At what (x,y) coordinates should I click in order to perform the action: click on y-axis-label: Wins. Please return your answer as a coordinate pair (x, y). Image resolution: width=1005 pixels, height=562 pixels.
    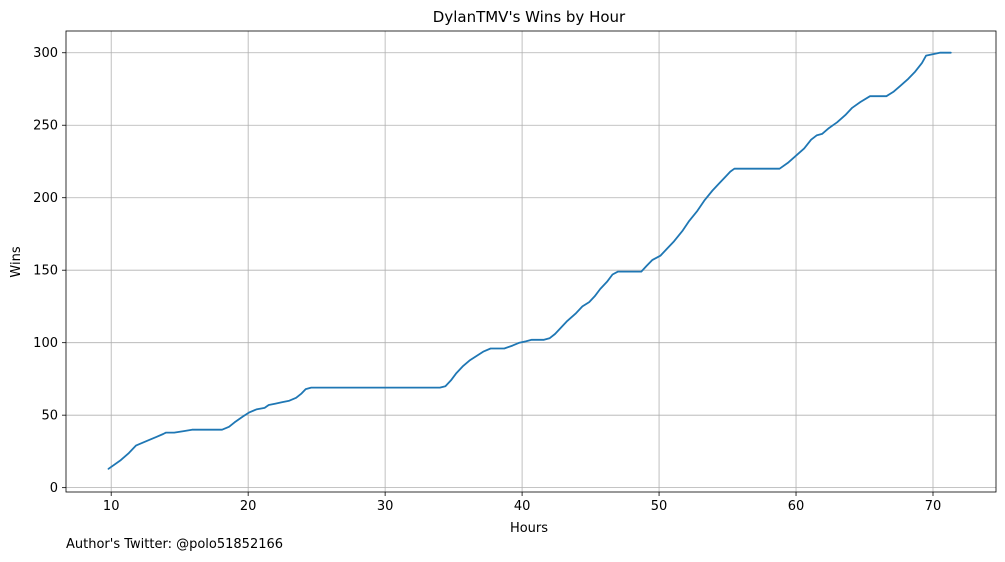
    Looking at the image, I should click on (16, 261).